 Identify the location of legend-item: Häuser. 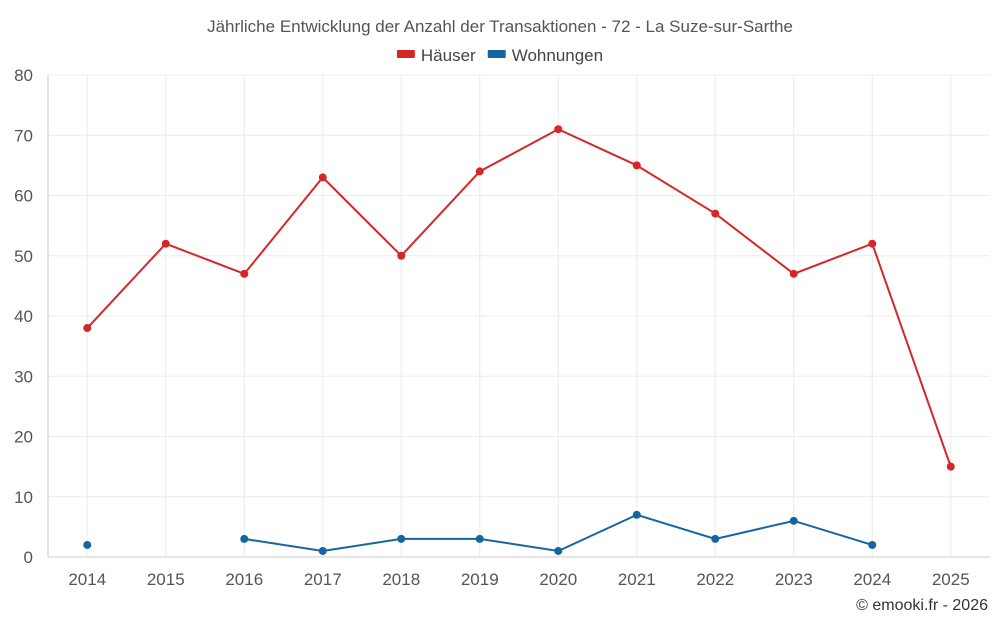
(436, 55).